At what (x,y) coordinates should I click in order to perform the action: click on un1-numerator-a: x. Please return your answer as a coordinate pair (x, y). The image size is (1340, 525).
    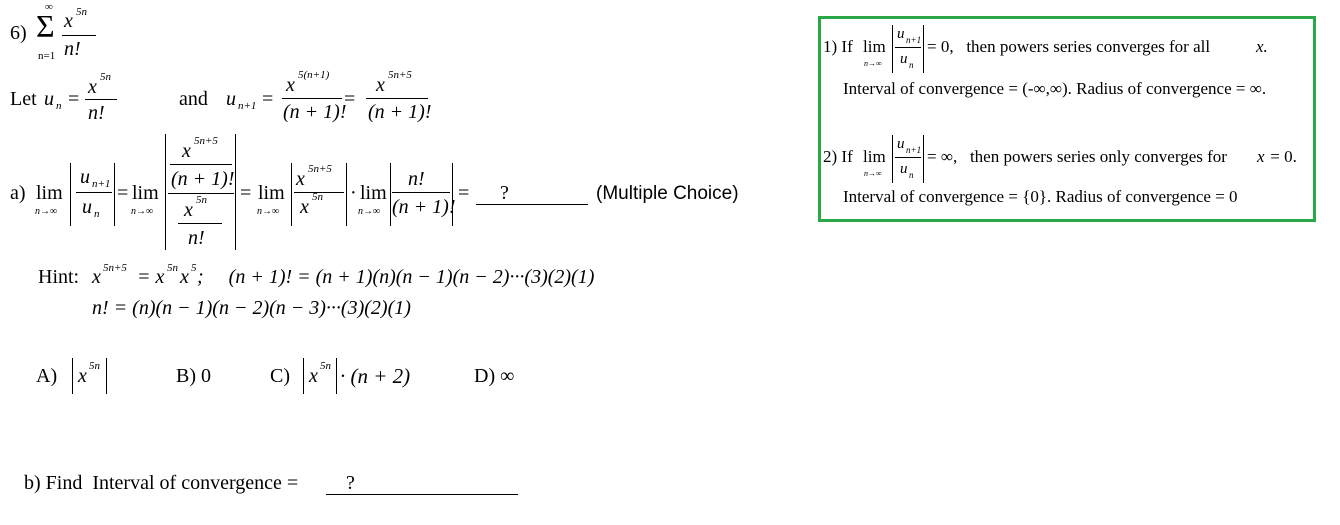
    Looking at the image, I should click on (290, 85).